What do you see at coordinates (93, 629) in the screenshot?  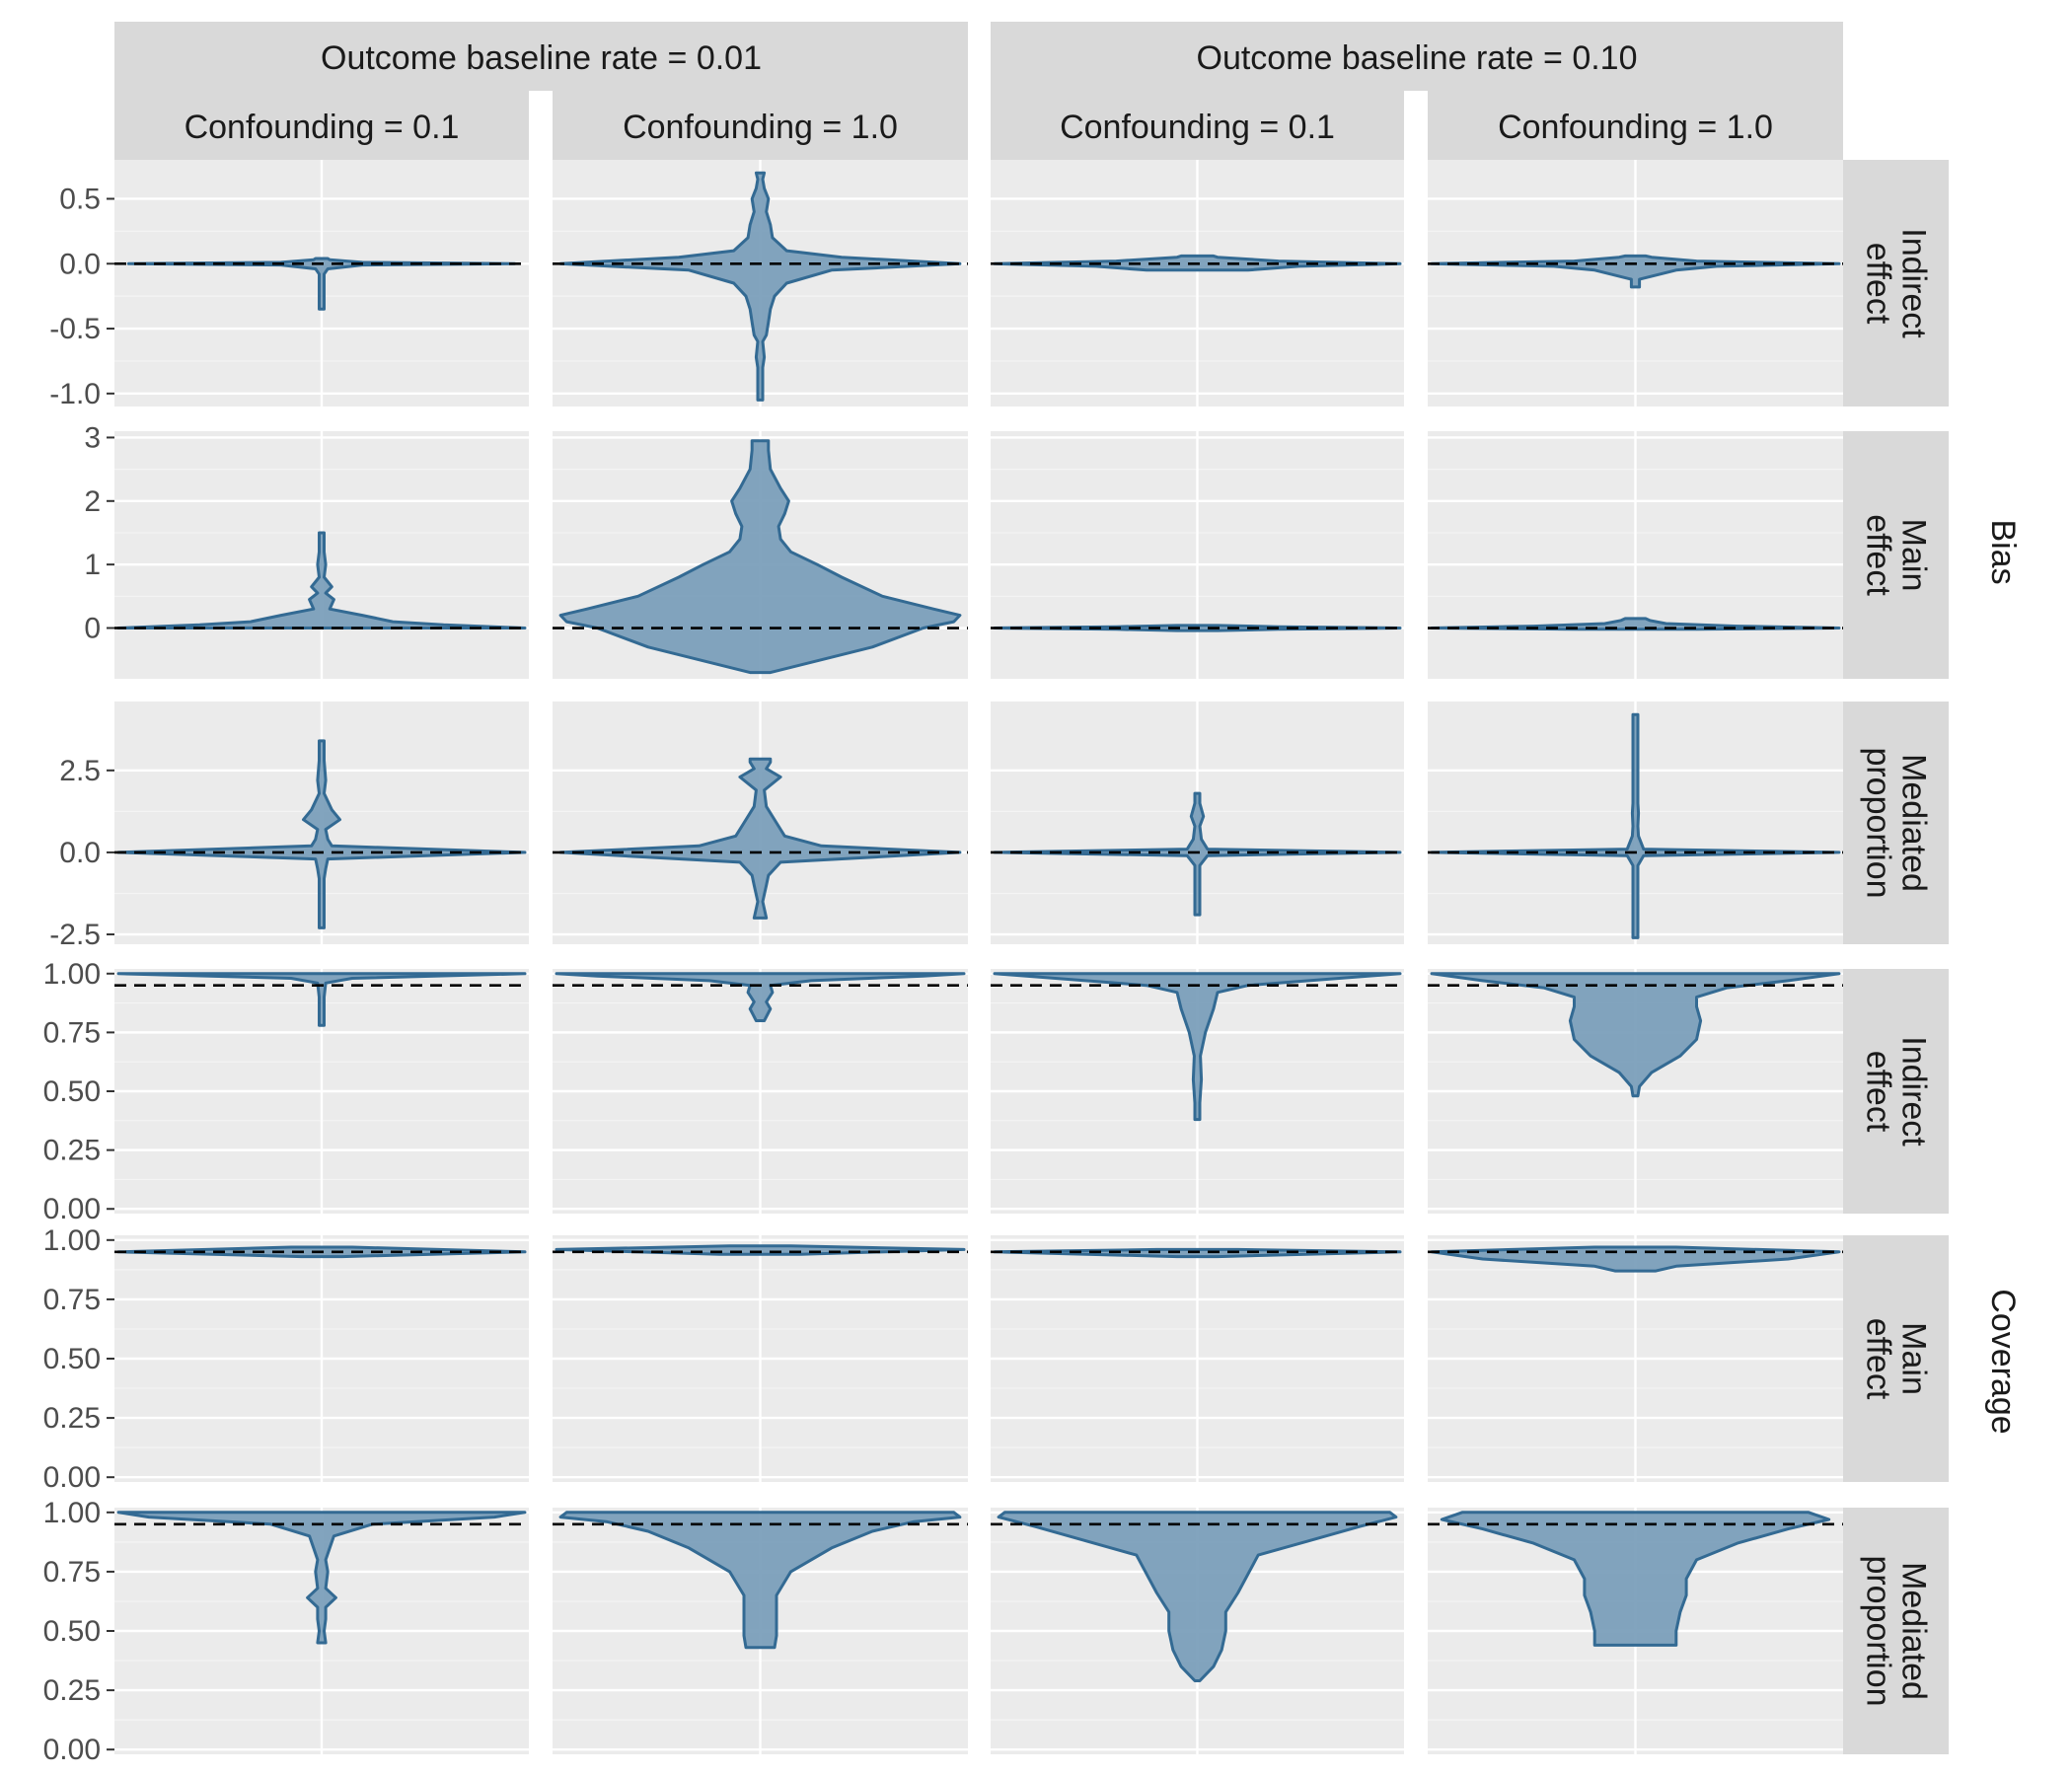 I see `y-tick-label: 0` at bounding box center [93, 629].